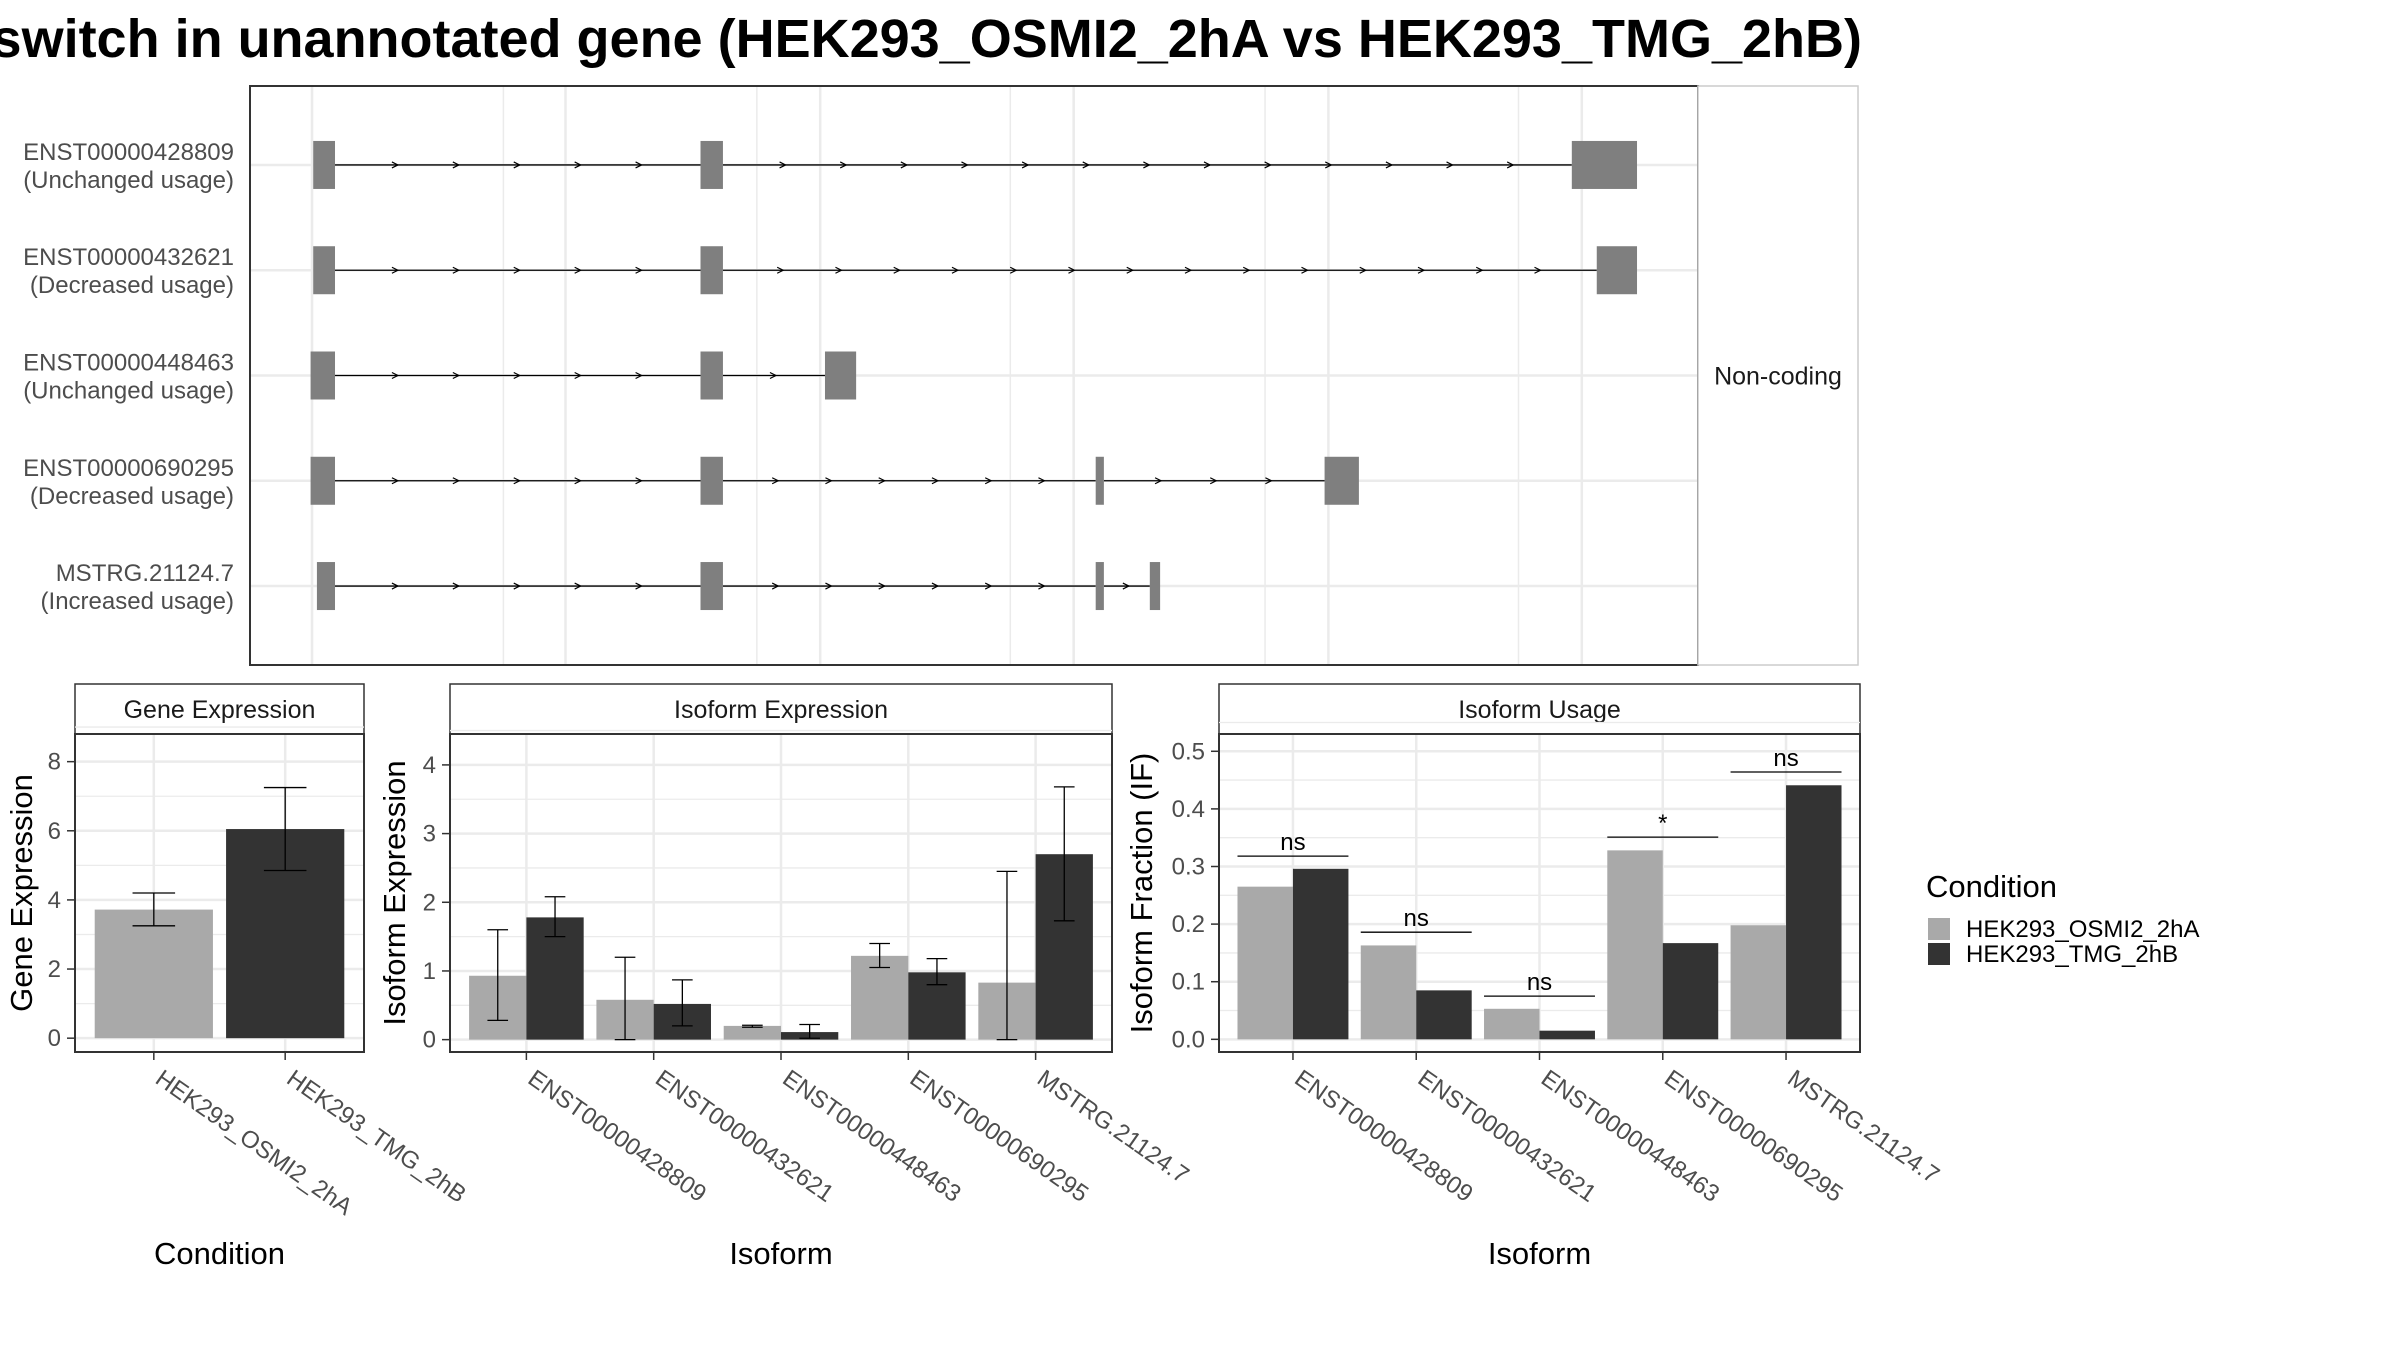  What do you see at coordinates (1141, 893) in the screenshot?
I see `y-axis-title: Isoform Fraction (IF)` at bounding box center [1141, 893].